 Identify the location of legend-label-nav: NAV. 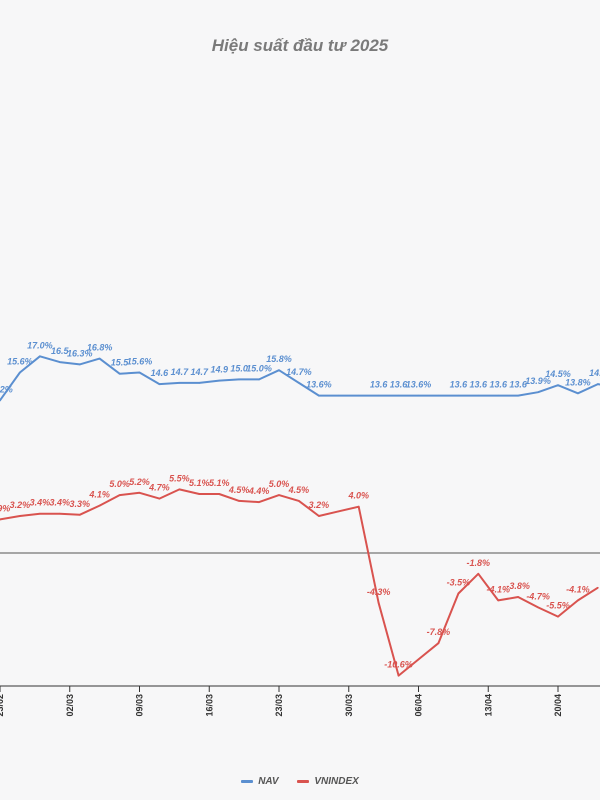
(268, 781).